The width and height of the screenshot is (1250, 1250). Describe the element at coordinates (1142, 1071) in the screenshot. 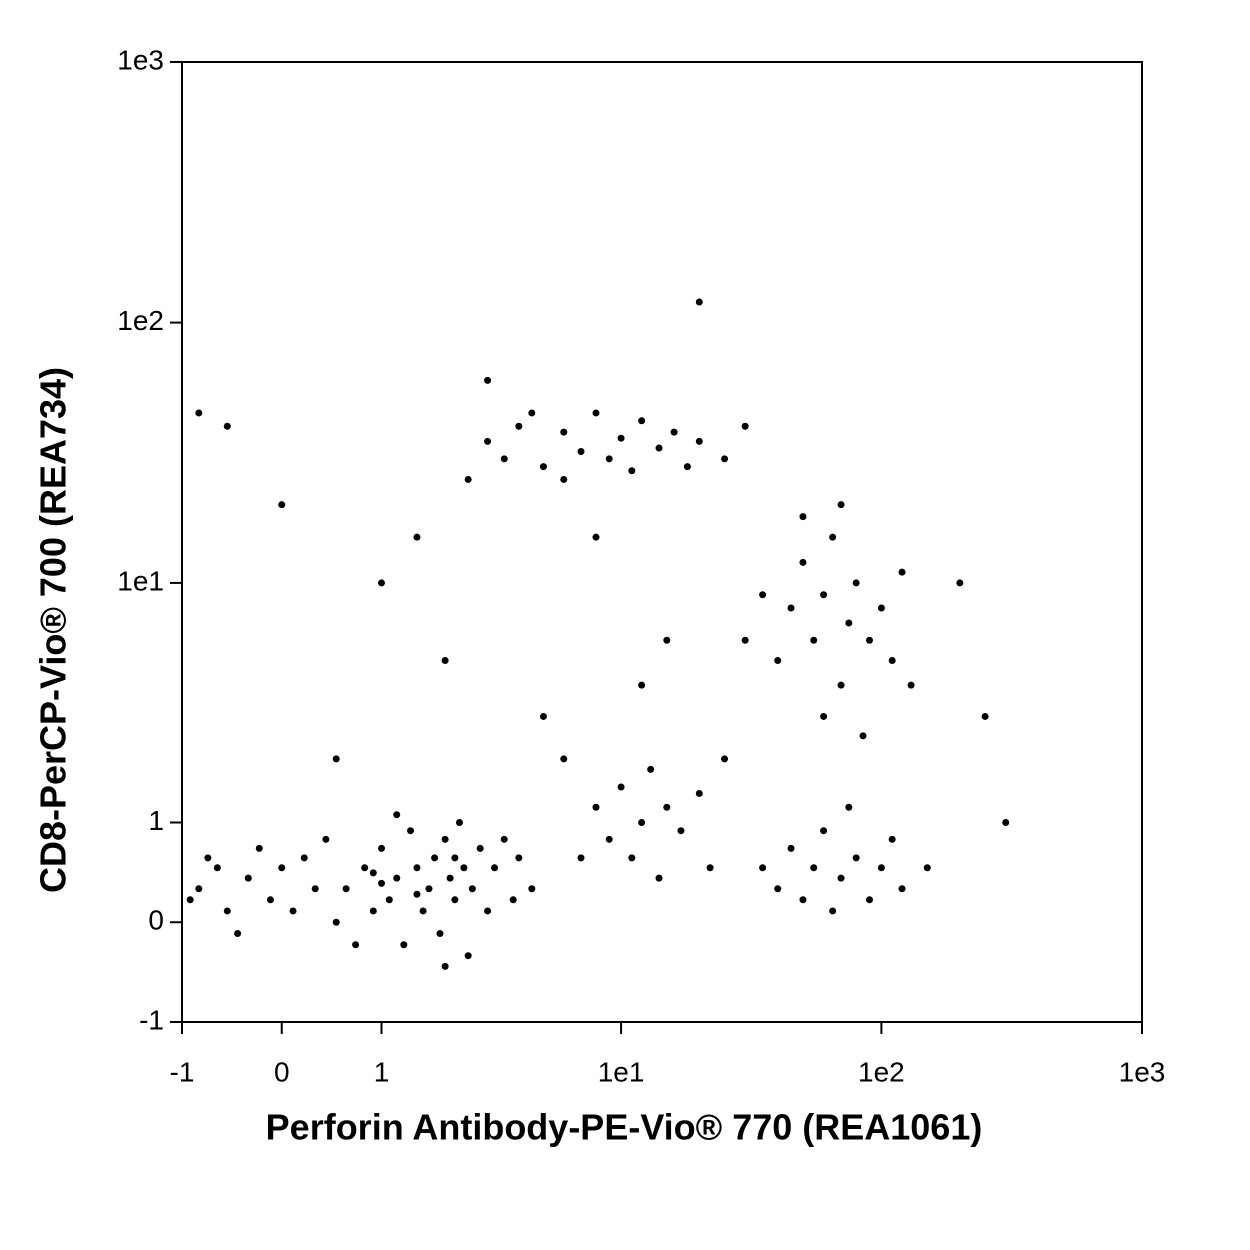

I see `x-tick-label: 1e3` at that location.